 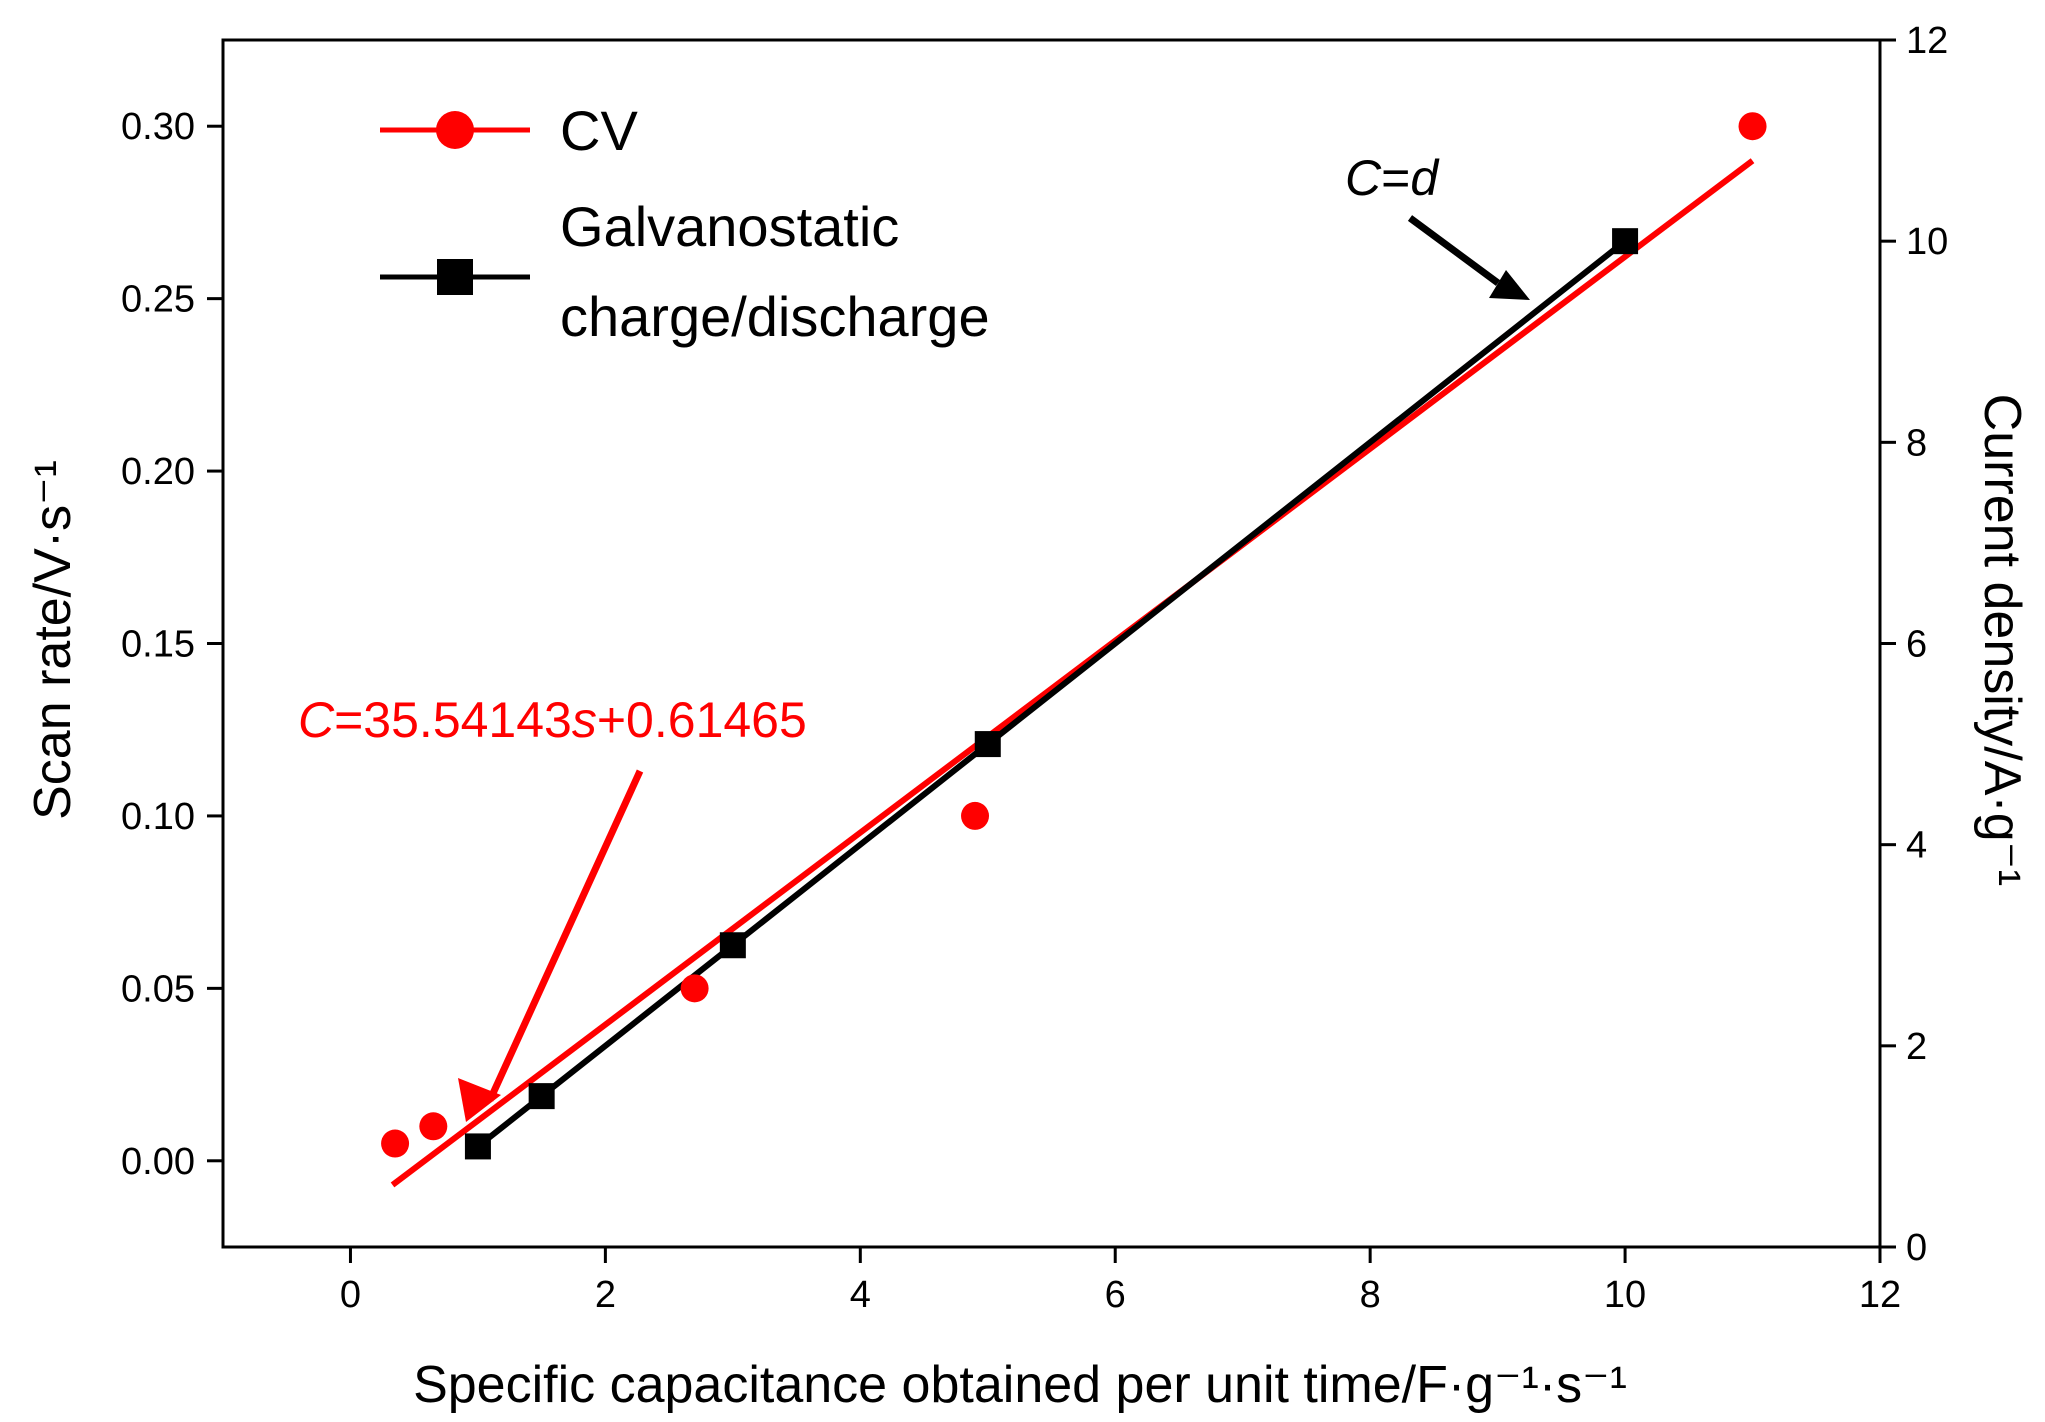 I want to click on y-right-tick-label: 8, so click(x=1916, y=443).